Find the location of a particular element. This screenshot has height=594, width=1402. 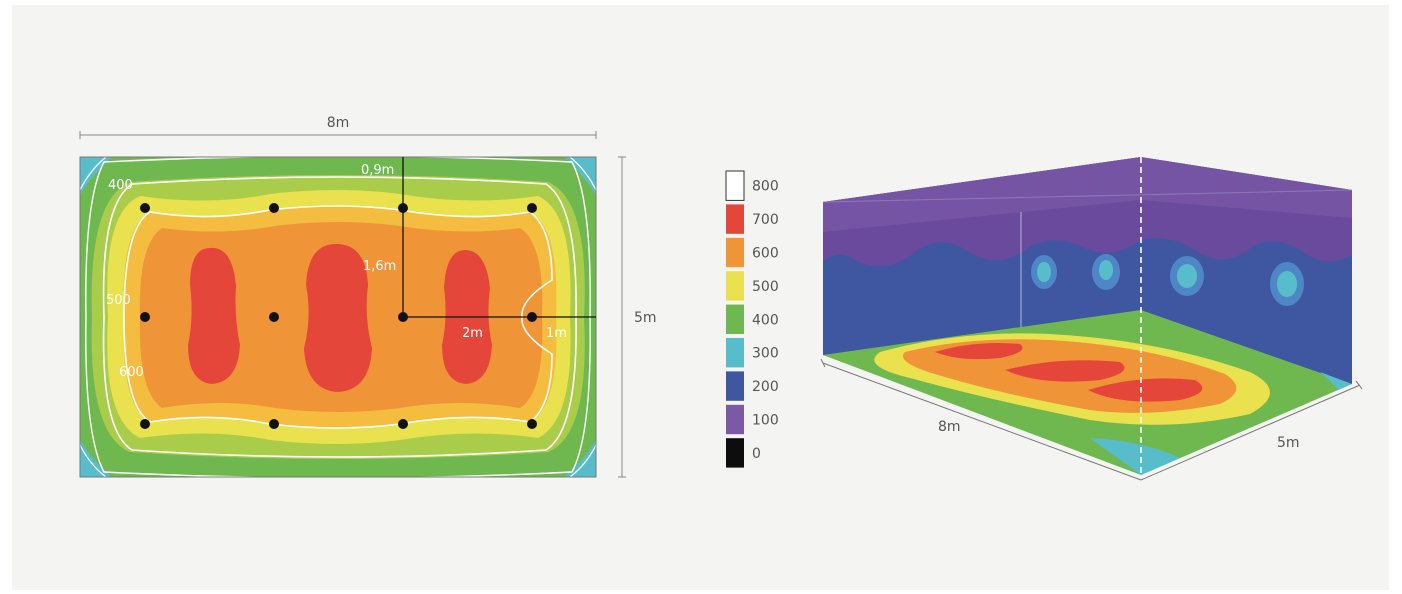

distance-label-0-9m: 0,9m is located at coordinates (377, 170).